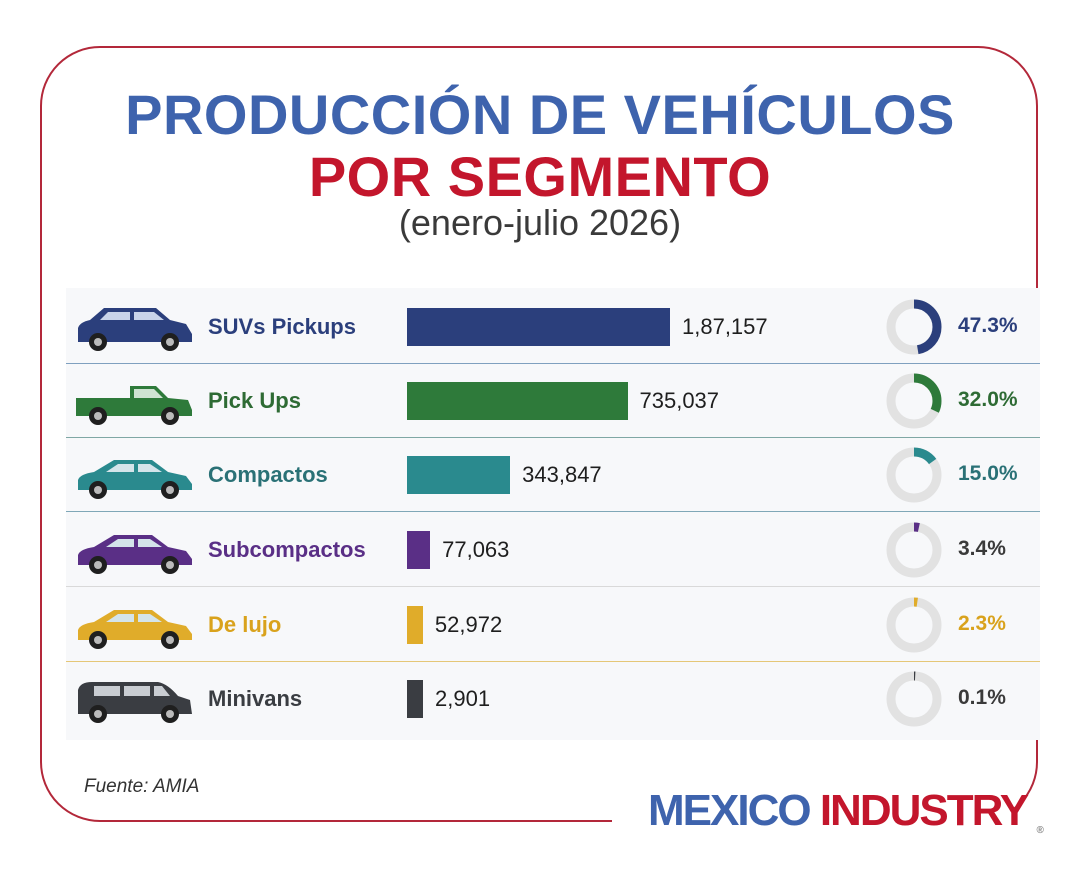  I want to click on brand-mark: ®, so click(1040, 830).